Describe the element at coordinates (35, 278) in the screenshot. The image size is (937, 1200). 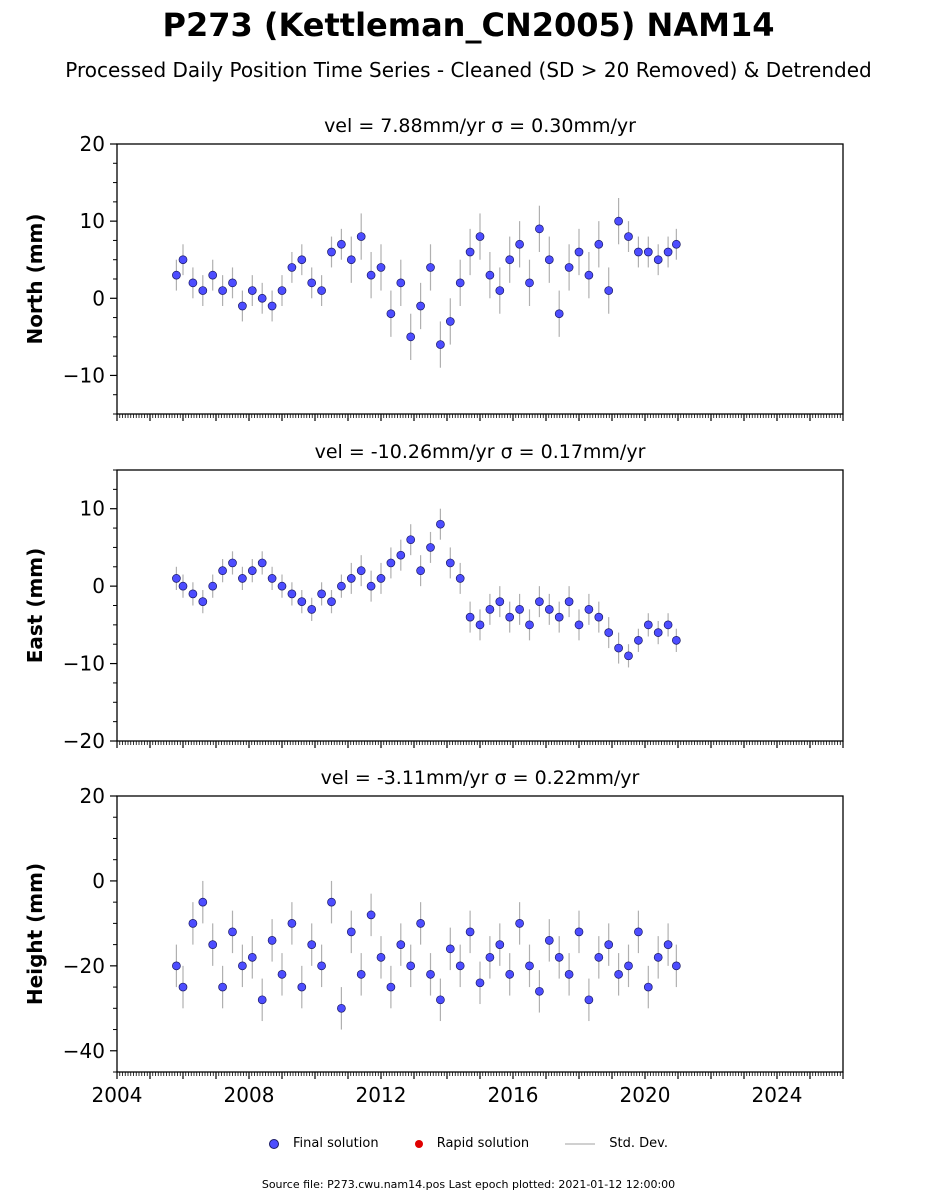
I see `y-axis-label-0: North (mm)` at that location.